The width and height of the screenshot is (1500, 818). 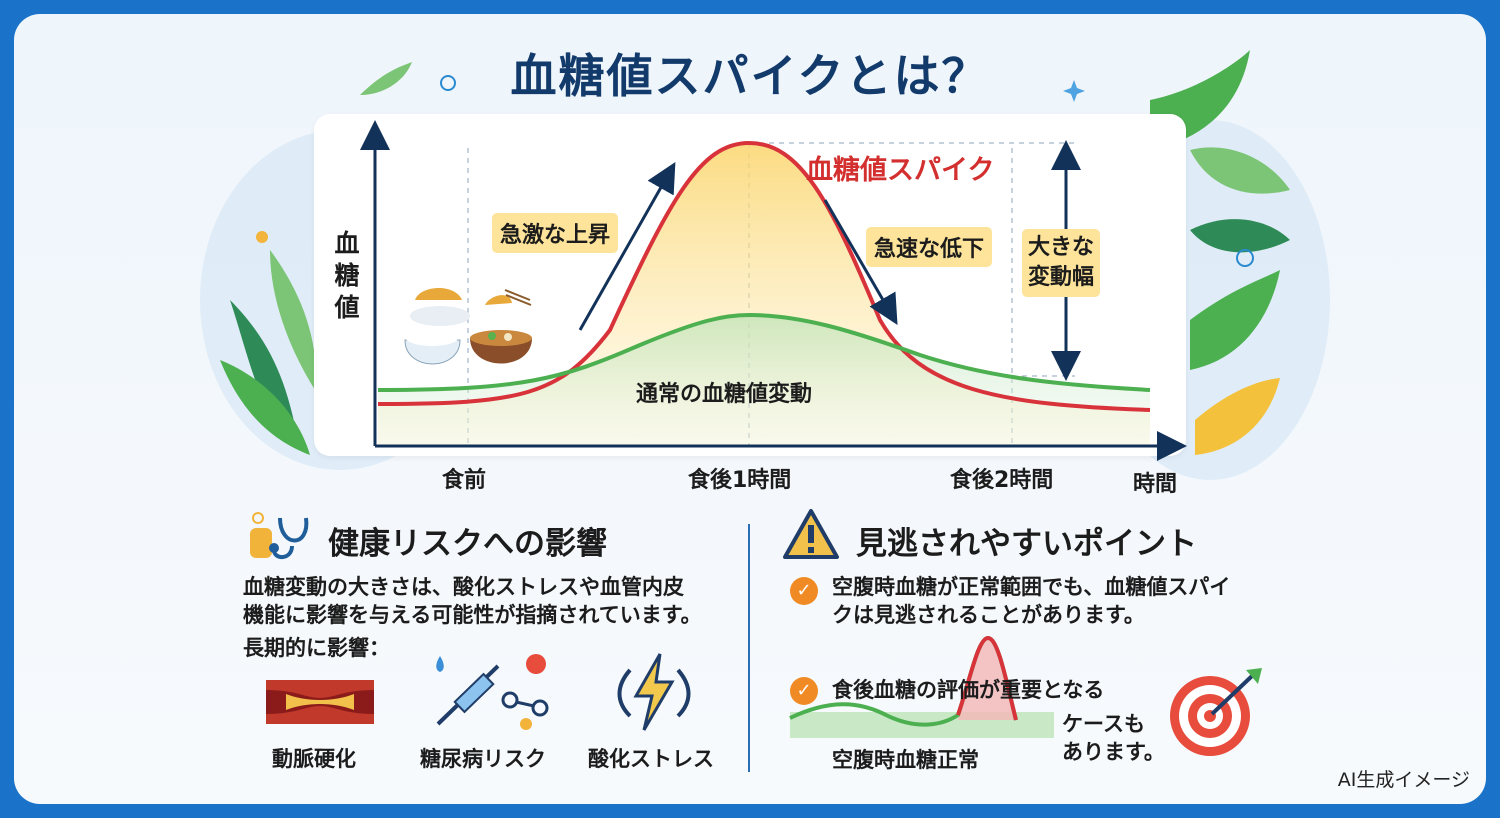 What do you see at coordinates (483, 759) in the screenshot?
I see `item-diabetes-label: 糖尿病リスク` at bounding box center [483, 759].